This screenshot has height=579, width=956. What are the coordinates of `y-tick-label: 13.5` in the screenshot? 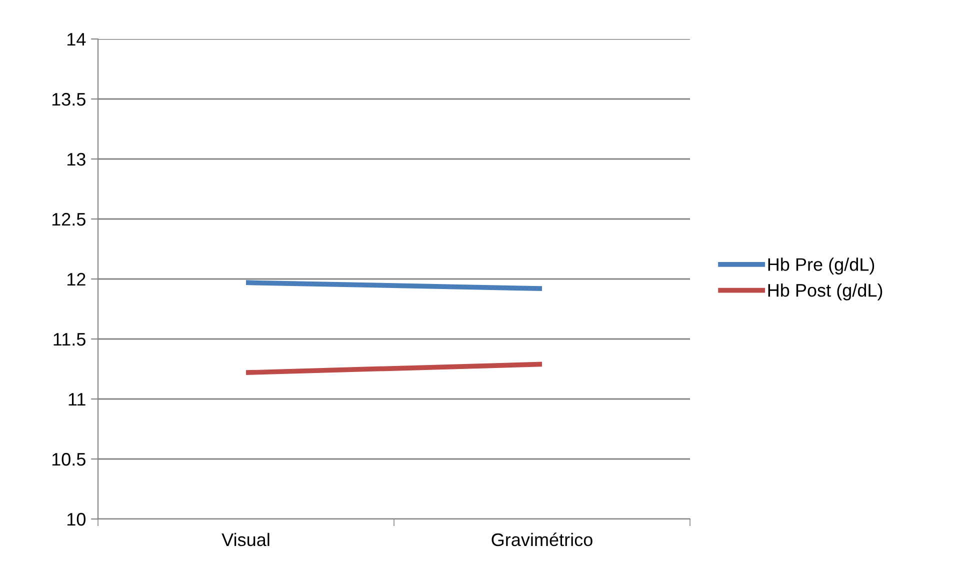 It's located at (69, 99).